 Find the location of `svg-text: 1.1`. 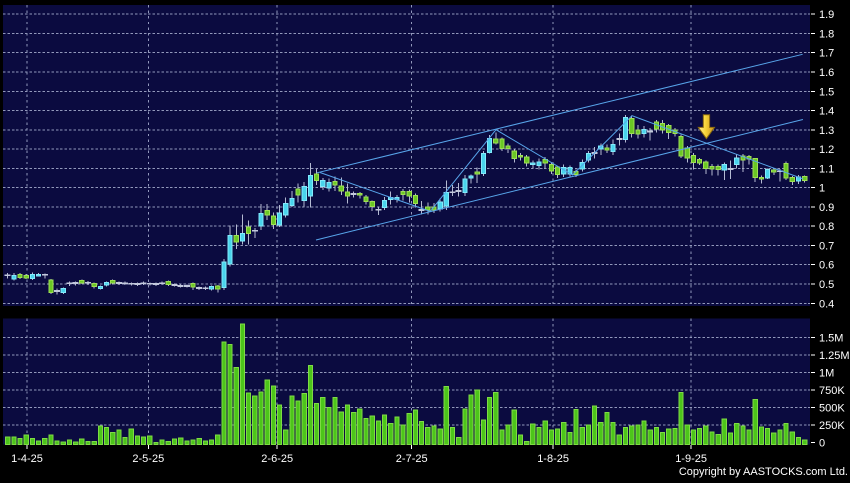

svg-text: 1.1 is located at coordinates (826, 169).